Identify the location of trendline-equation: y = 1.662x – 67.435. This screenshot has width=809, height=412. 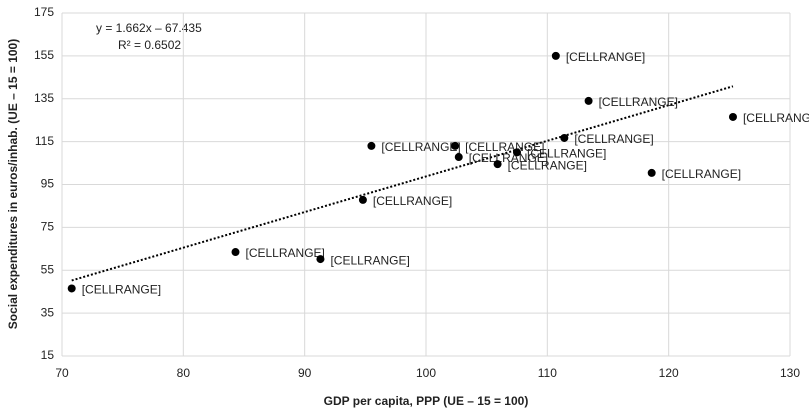
(149, 28).